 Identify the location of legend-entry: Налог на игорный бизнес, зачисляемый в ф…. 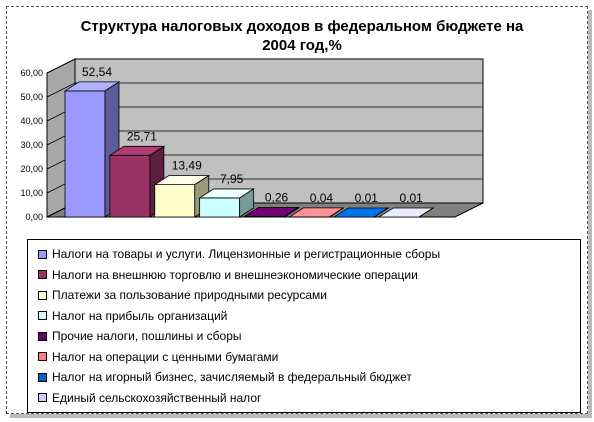
(225, 377).